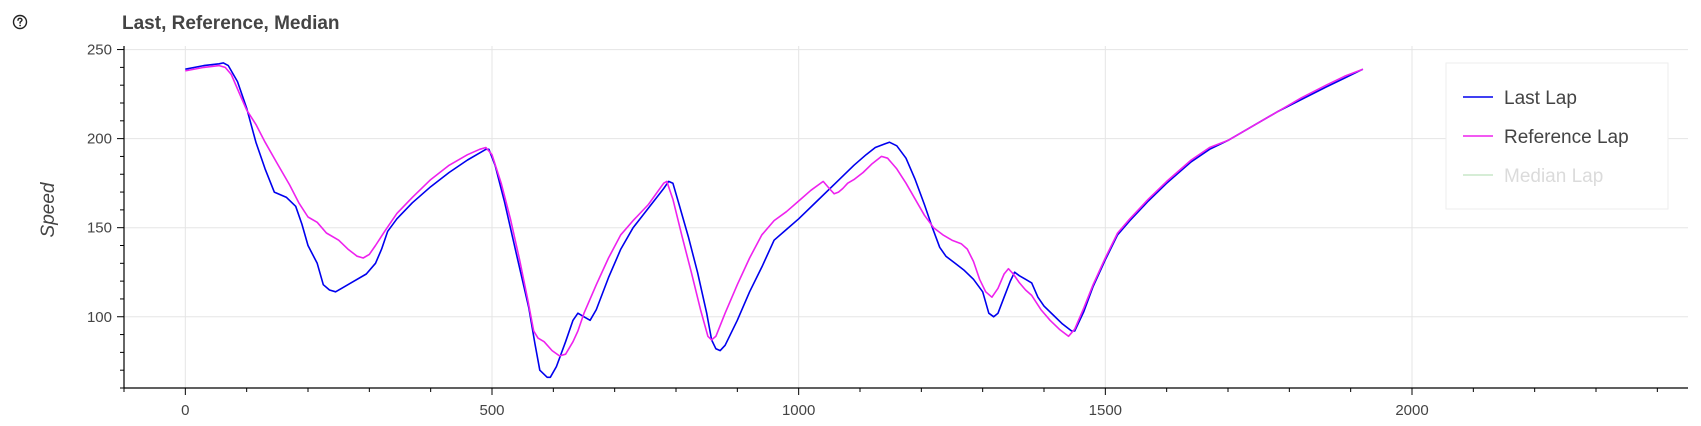 Image resolution: width=1701 pixels, height=426 pixels. What do you see at coordinates (20, 22) in the screenshot?
I see `help-icon` at bounding box center [20, 22].